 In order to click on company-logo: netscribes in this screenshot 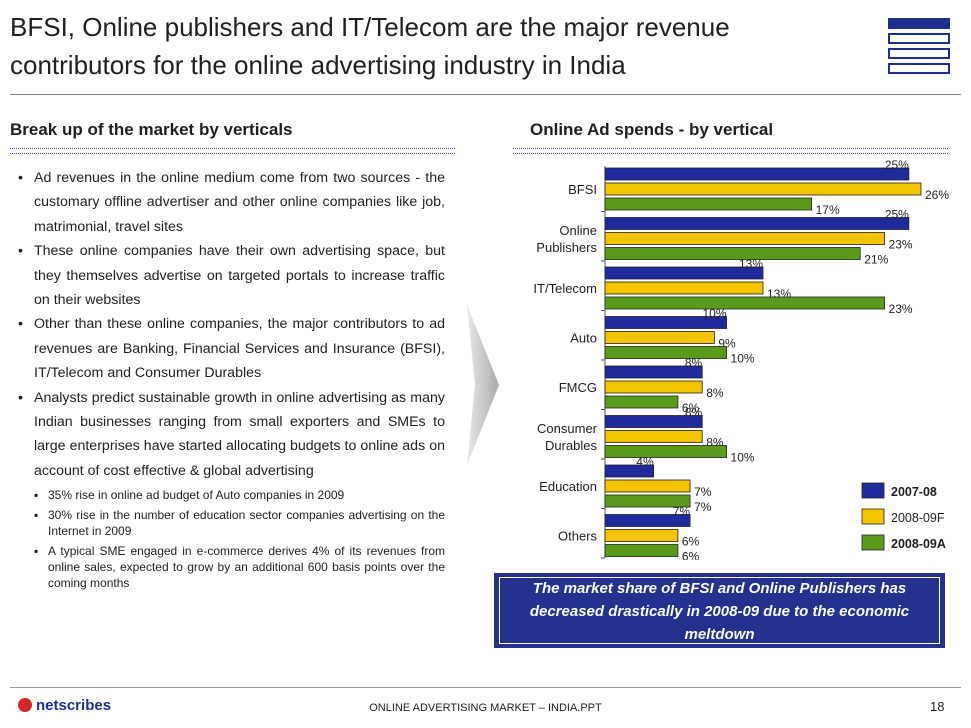, I will do `click(64, 705)`.